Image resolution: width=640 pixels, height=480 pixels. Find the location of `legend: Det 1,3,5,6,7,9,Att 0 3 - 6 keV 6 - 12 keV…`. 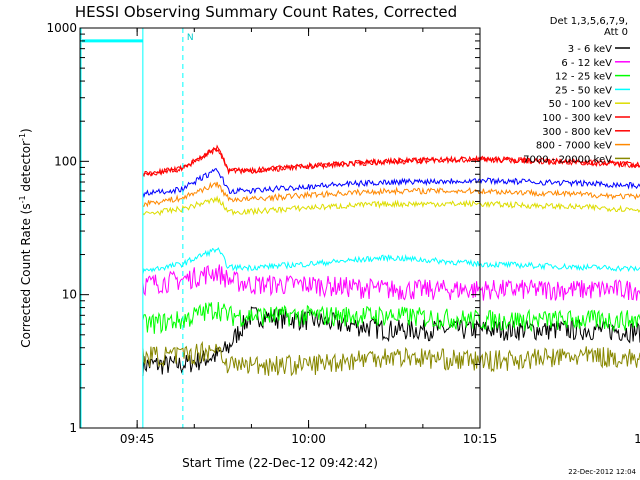

legend: Det 1,3,5,6,7,9,Att 0 3 - 6 keV 6 - 12 keV… is located at coordinates (576, 90).